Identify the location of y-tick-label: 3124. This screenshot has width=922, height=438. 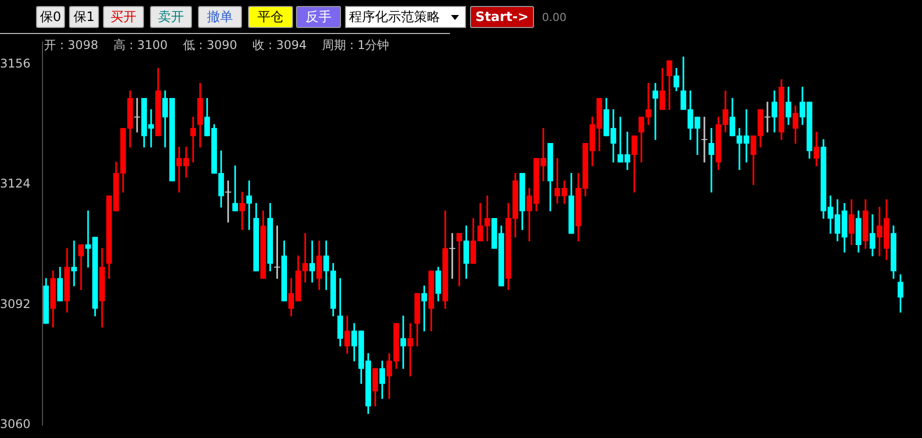
(15, 183).